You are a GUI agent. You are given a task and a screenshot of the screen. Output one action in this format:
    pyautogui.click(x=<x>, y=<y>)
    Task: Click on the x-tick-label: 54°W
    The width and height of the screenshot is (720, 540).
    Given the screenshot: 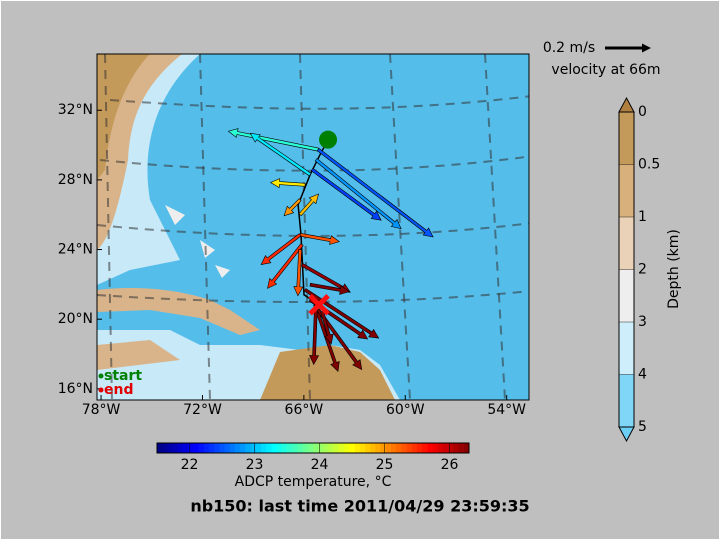 What is the action you would take?
    pyautogui.click(x=506, y=410)
    